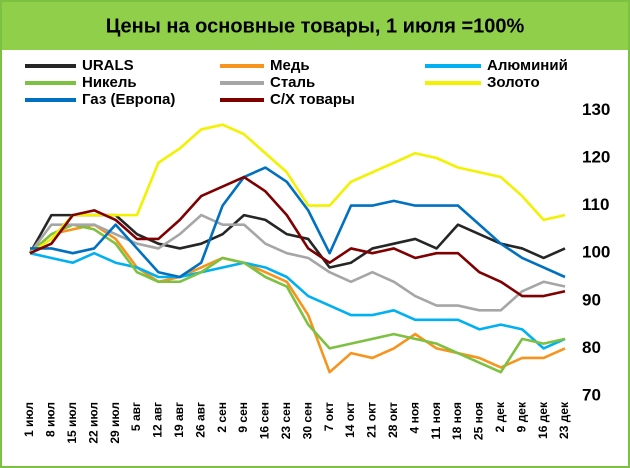  I want to click on x-tick-label: 12 авг, so click(158, 420).